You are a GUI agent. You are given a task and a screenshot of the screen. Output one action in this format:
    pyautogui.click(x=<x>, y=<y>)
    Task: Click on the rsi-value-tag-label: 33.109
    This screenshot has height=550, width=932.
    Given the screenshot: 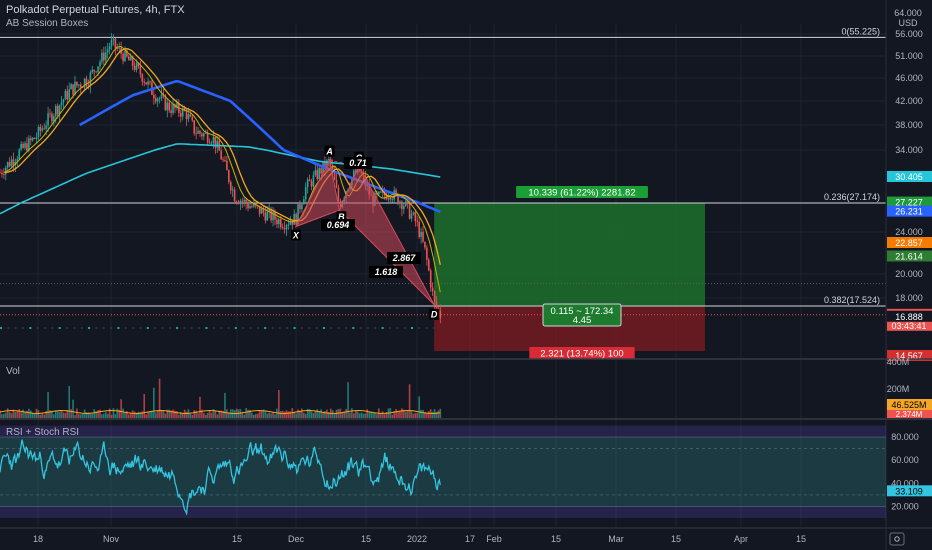 What is the action you would take?
    pyautogui.click(x=909, y=491)
    